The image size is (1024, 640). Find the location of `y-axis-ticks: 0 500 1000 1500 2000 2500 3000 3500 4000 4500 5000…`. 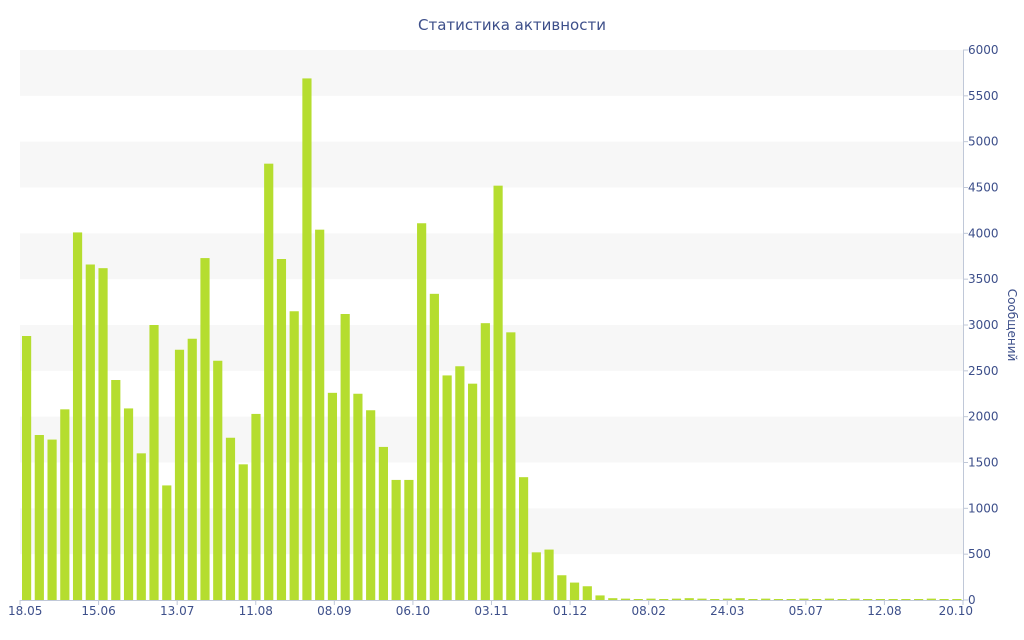

y-axis-ticks: 0 500 1000 1500 2000 2500 3000 3500 4000 4500 5000… is located at coordinates (981, 325).